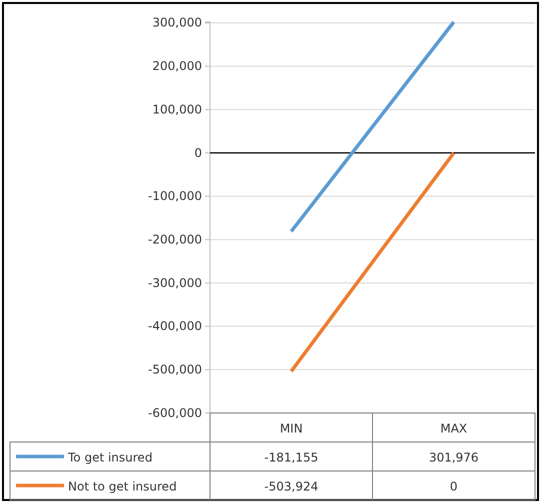 The image size is (542, 504). Describe the element at coordinates (453, 457) in the screenshot. I see `data-label: 301,976` at that location.